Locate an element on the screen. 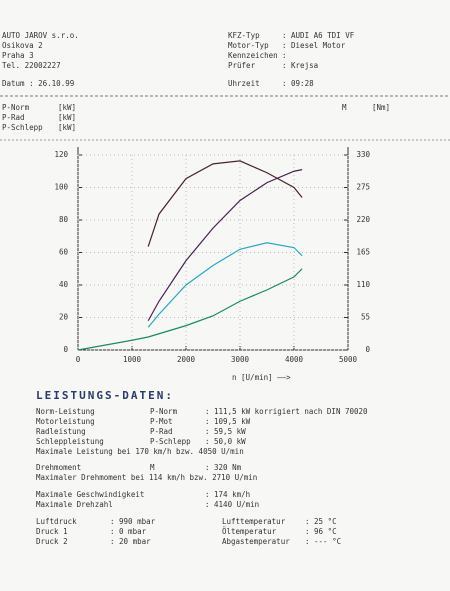 The width and height of the screenshot is (450, 591). y-tick-label: 80 is located at coordinates (64, 219).